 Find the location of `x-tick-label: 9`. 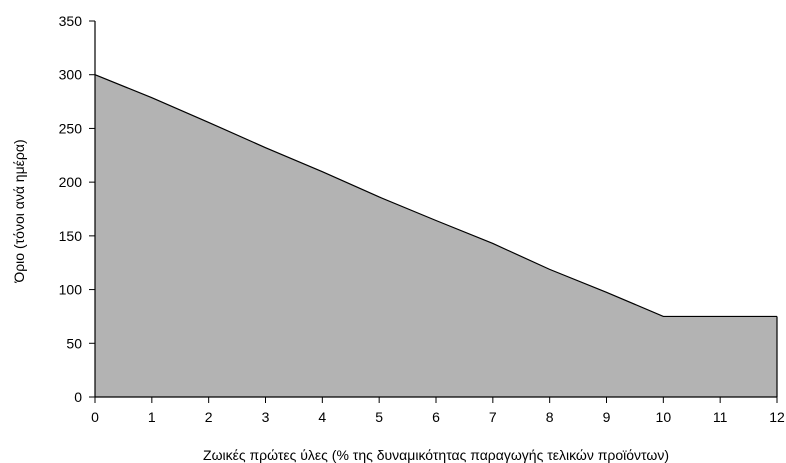

x-tick-label: 9 is located at coordinates (607, 417).